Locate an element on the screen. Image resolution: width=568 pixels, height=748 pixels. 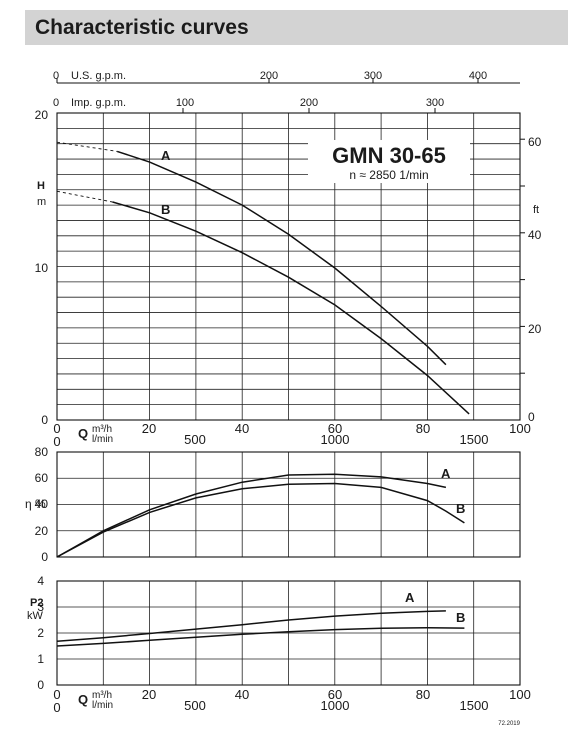
efficiency-curve-series-a is located at coordinates (251, 515).